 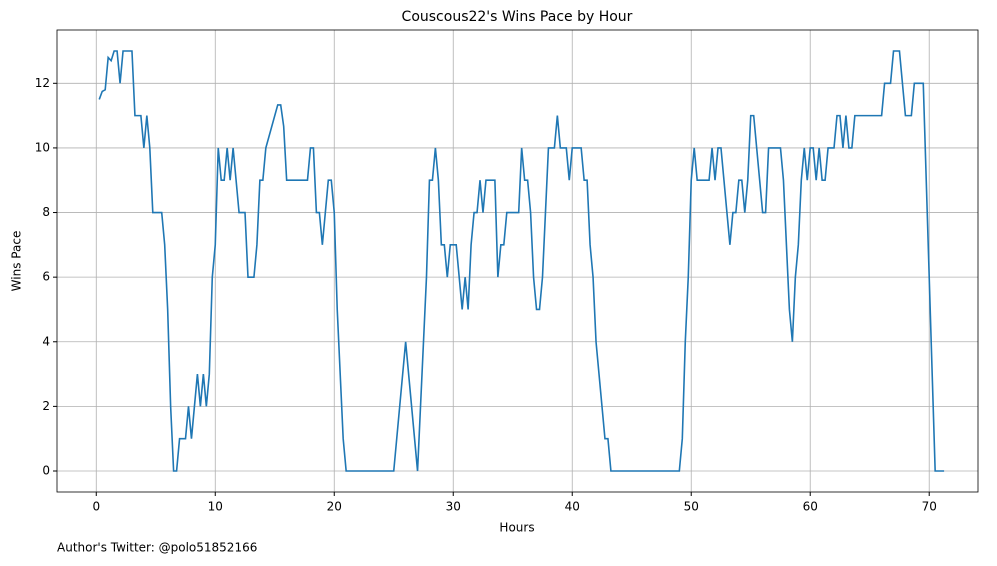 What do you see at coordinates (42, 83) in the screenshot?
I see `y-tick-label: 12` at bounding box center [42, 83].